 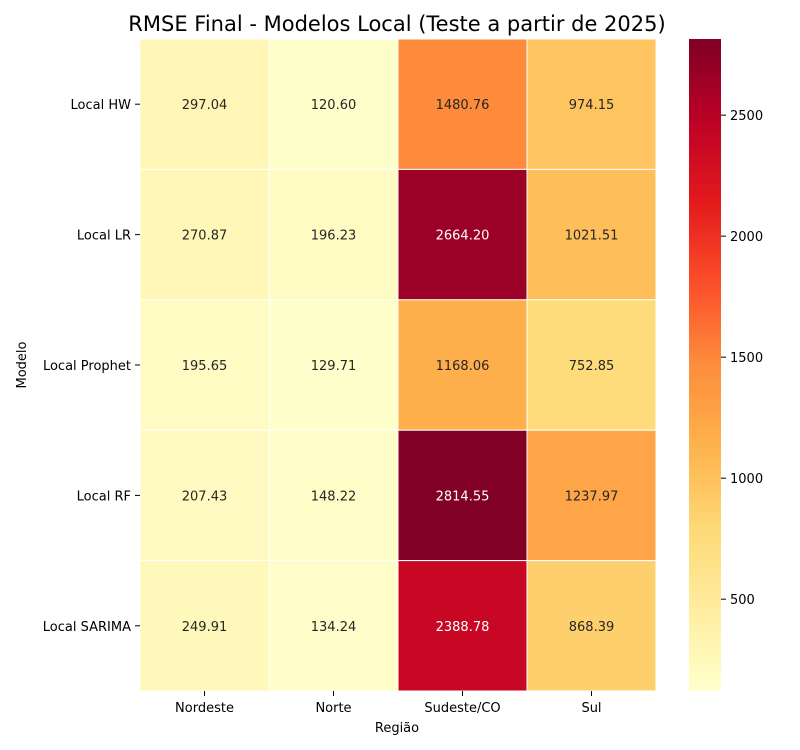 What do you see at coordinates (205, 366) in the screenshot?
I see `cell-value-label: 195.65` at bounding box center [205, 366].